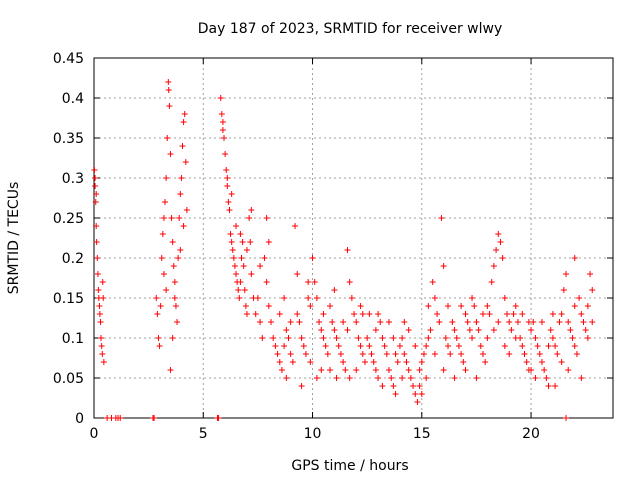 The width and height of the screenshot is (640, 480). Describe the element at coordinates (68, 379) in the screenshot. I see `y-tick-label: 0.05` at that location.